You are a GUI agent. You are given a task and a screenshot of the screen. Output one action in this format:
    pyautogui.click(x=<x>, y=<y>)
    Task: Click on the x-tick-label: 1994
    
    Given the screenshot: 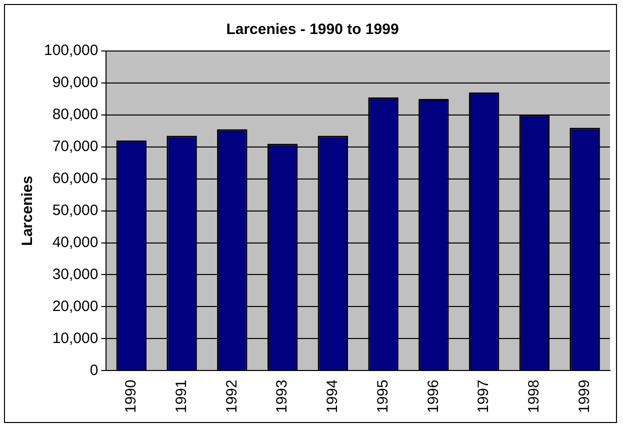 What is the action you would take?
    pyautogui.click(x=333, y=397)
    